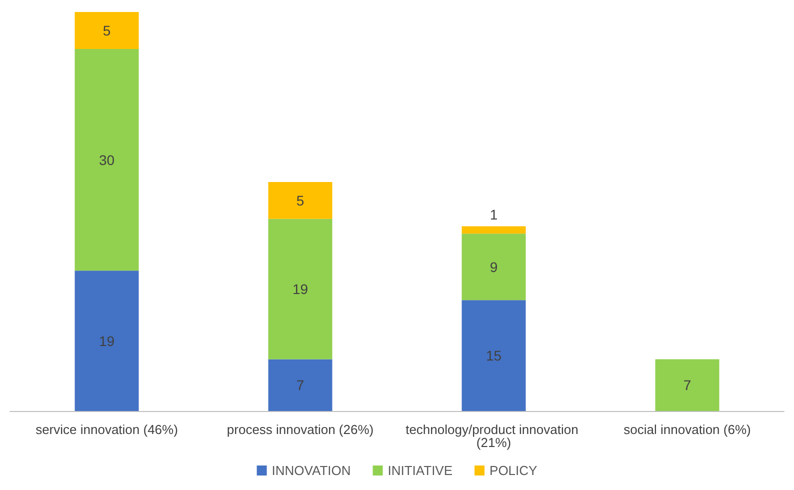 The image size is (794, 490). I want to click on legend-label: INNOVATION, so click(311, 470).